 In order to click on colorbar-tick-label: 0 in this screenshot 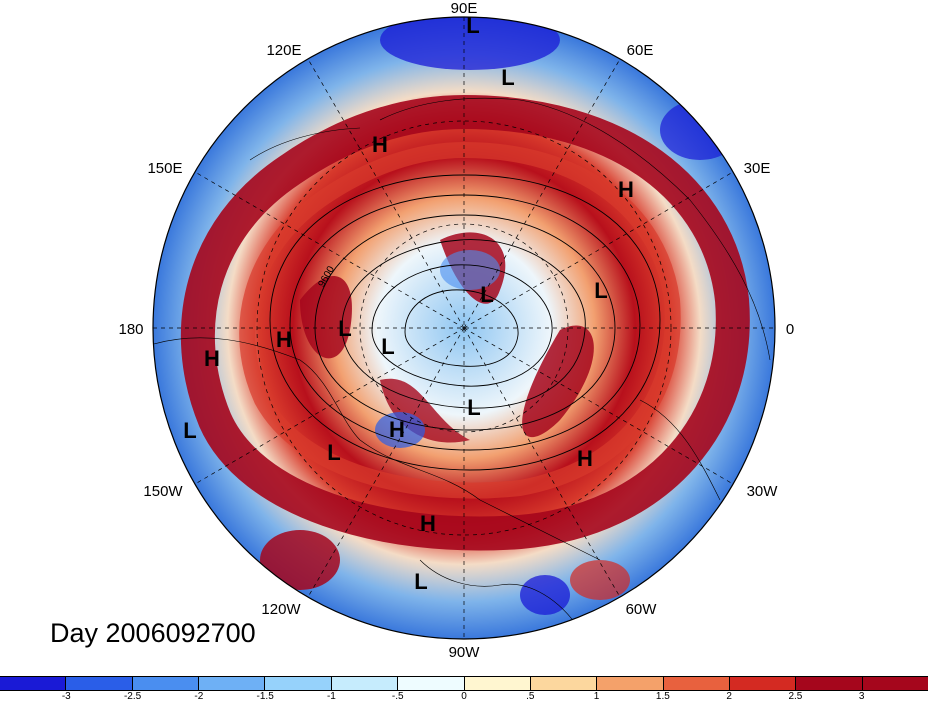, I will do `click(464, 696)`.